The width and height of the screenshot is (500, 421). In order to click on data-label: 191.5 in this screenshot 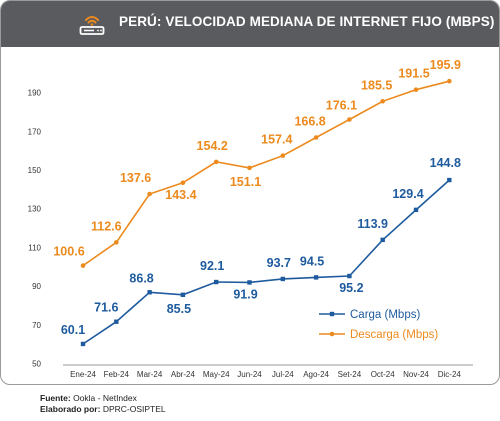, I will do `click(413, 74)`.